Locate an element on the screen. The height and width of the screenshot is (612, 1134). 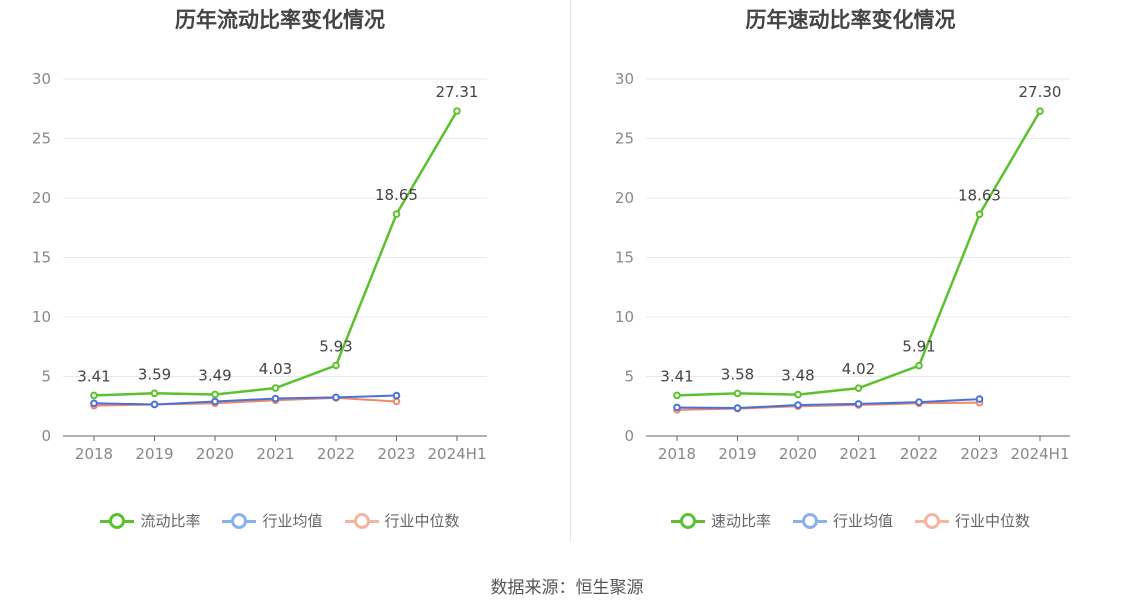
data-label: 3.48 is located at coordinates (797, 376).